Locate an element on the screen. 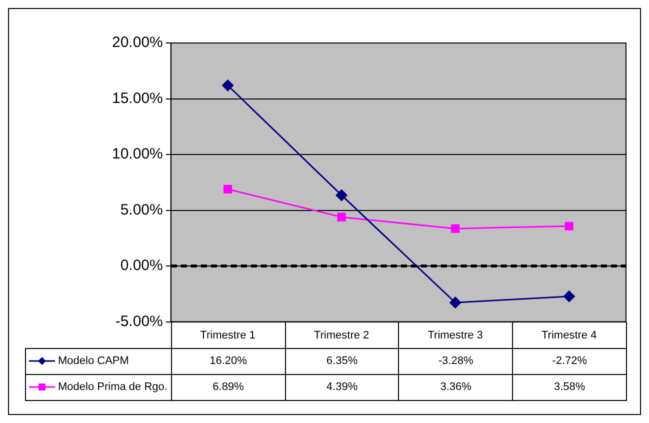  y-tick-label: 5.00% is located at coordinates (141, 209).